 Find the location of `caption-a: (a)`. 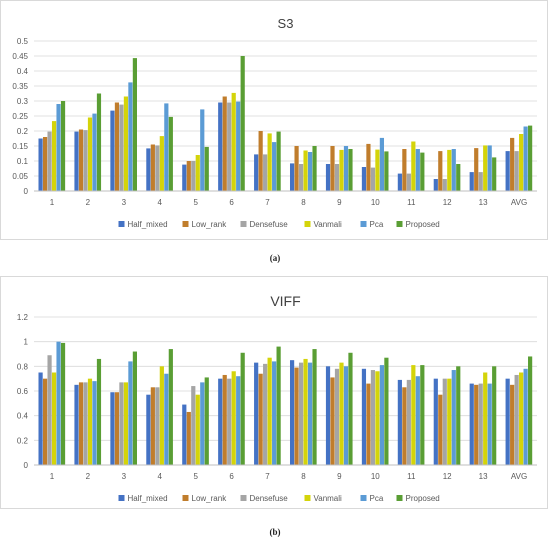

caption-a: (a) is located at coordinates (275, 258).